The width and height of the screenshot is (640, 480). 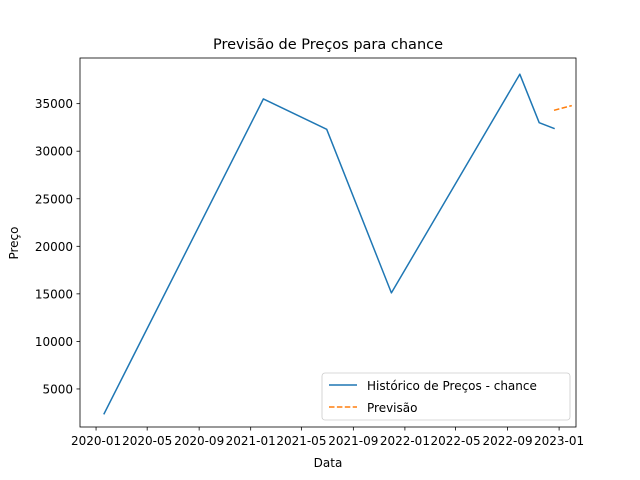 I want to click on x-tick-label: 2021-05, so click(x=301, y=441).